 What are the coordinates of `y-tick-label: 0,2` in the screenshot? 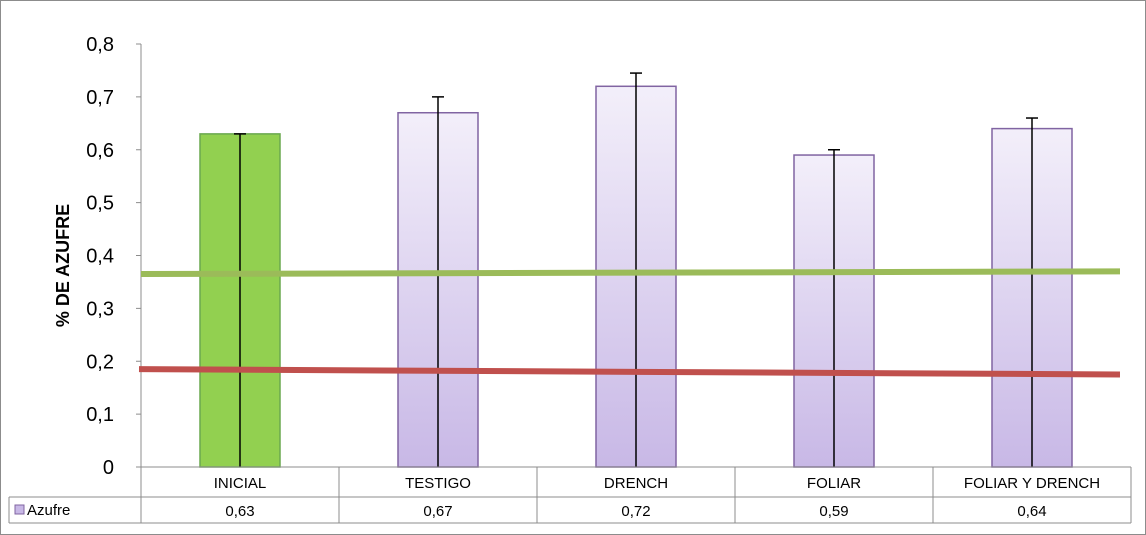 It's located at (100, 362).